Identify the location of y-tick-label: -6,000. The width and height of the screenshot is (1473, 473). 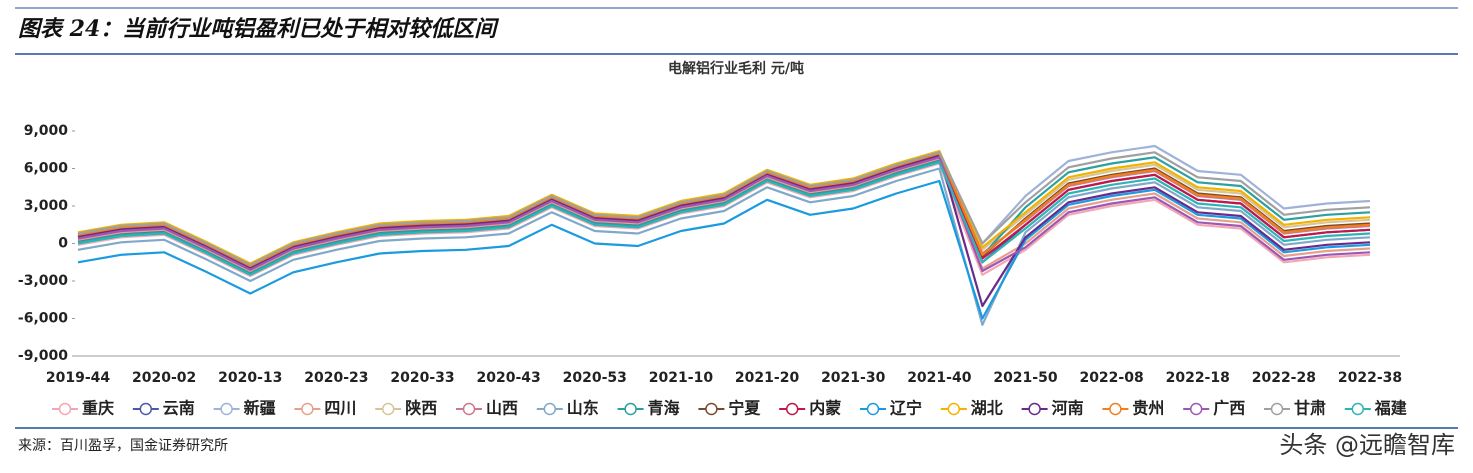
(43, 319).